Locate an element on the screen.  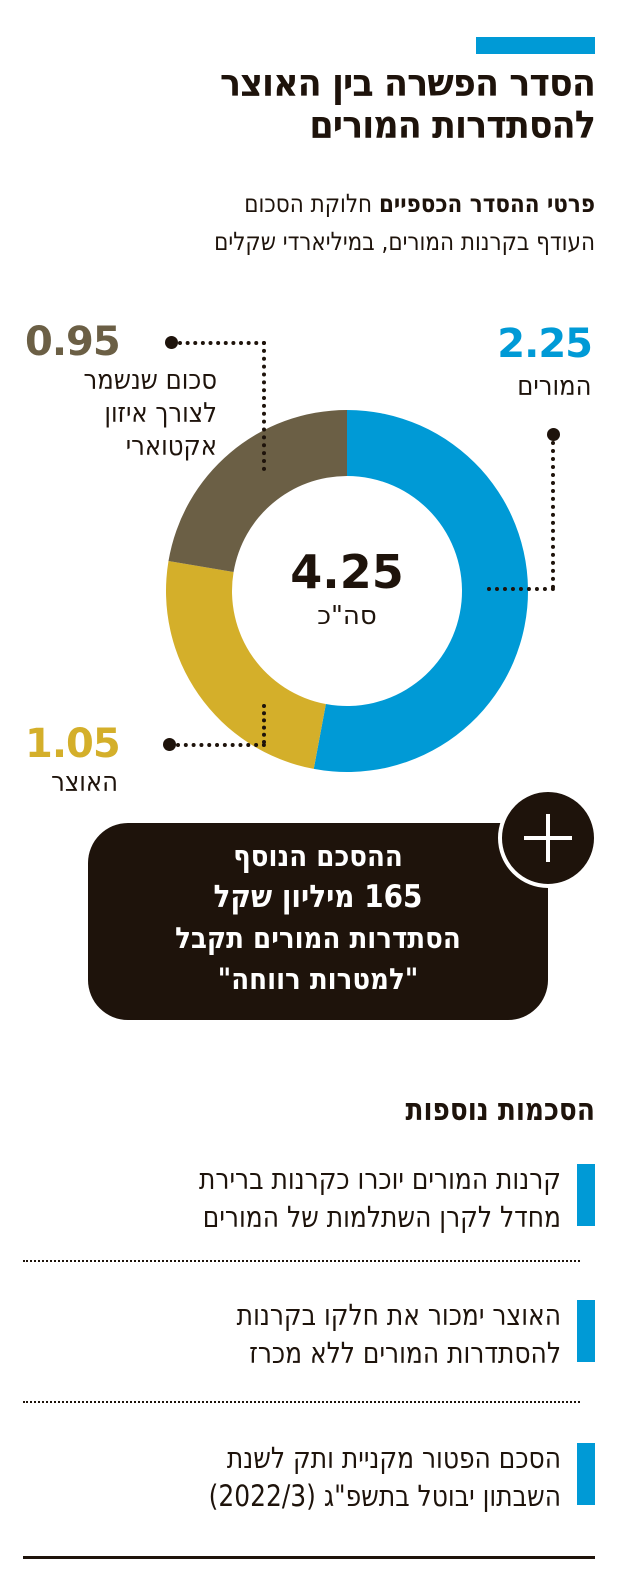
actuarial-label: סכום שנשמר לצורך איזון אקטוארי is located at coordinates (127, 413).